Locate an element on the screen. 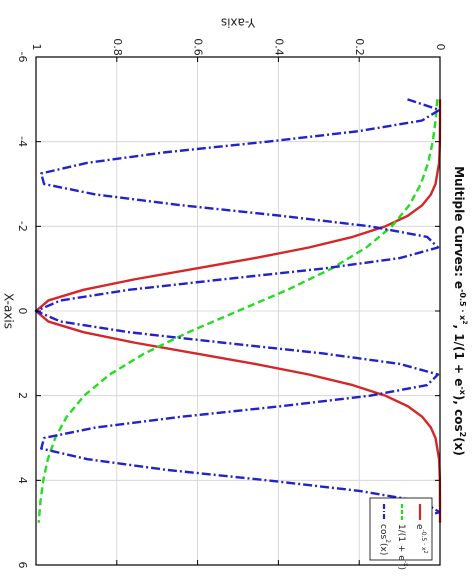  legend-box is located at coordinates (401, 529).